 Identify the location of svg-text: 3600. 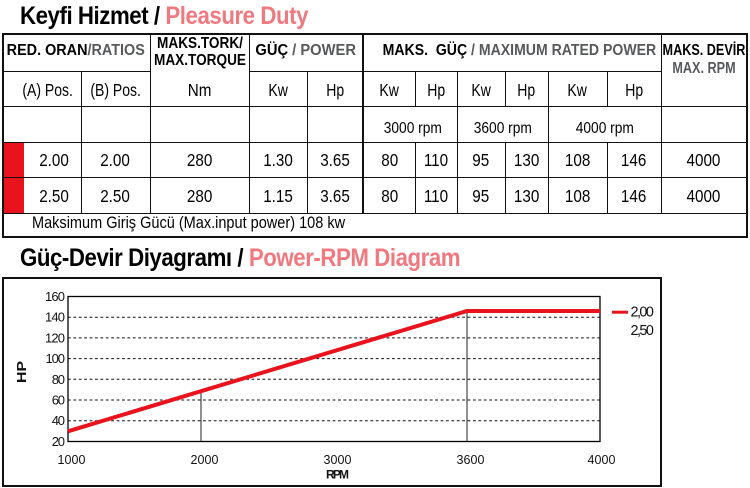
(471, 460).